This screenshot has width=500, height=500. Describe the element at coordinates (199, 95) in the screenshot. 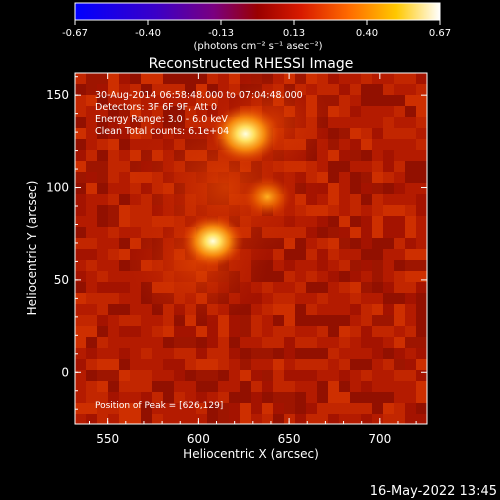

I see `annotation-line: 30-Aug-2014 06:58:48.000 to 07:04:48.000` at that location.